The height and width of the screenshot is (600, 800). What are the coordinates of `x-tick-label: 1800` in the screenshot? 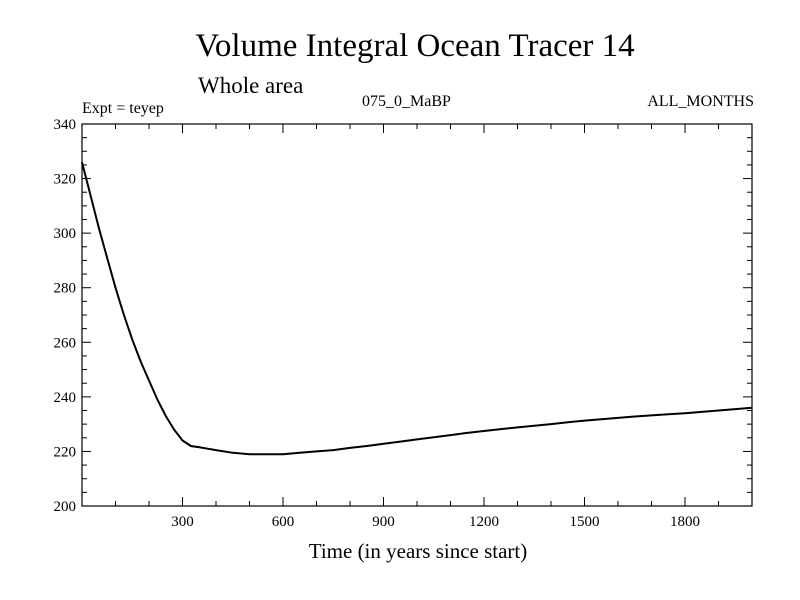 It's located at (685, 522).